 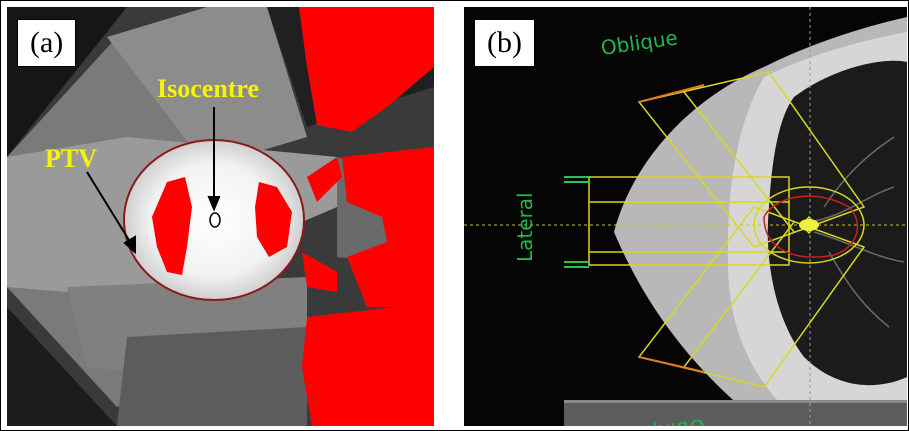 I want to click on oblique-bottom-label: Oblique, so click(x=667, y=420).